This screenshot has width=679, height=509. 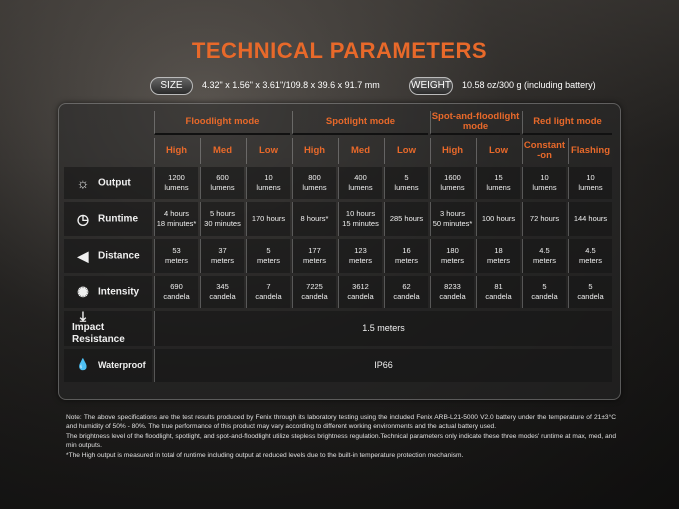 I want to click on table-cell: 170 hours, so click(x=268, y=219).